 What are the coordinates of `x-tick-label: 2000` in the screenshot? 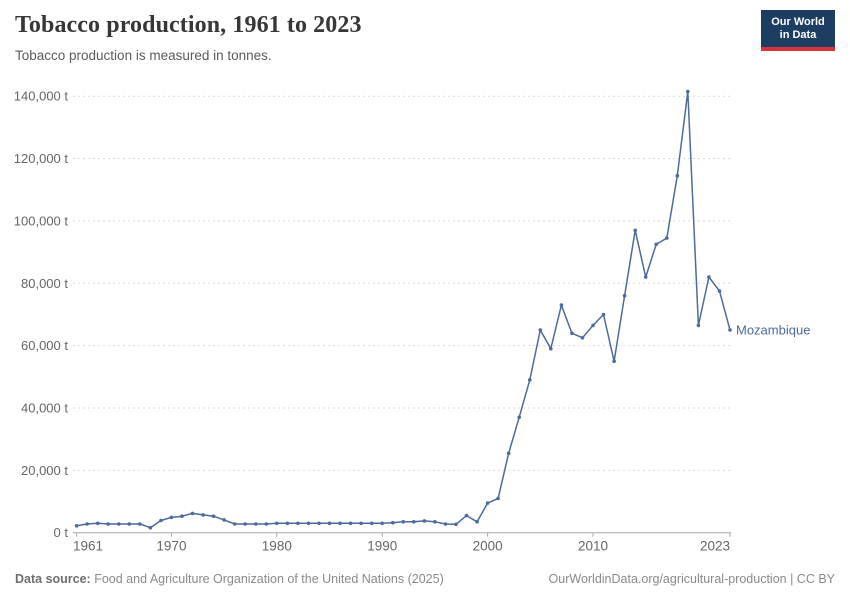 It's located at (488, 546).